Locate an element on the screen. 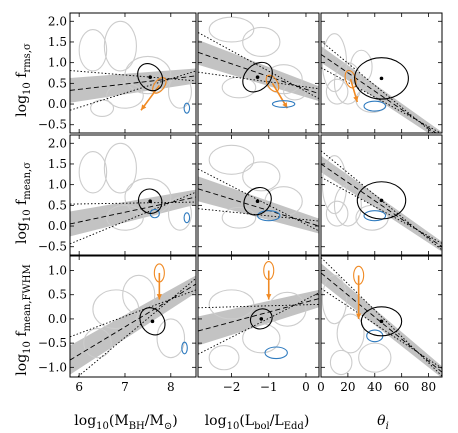  x-tick-label: 6 is located at coordinates (79, 387).